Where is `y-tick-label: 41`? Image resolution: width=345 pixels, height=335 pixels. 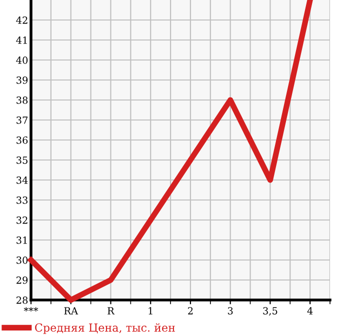
y-tick-label: 41 is located at coordinates (21, 40).